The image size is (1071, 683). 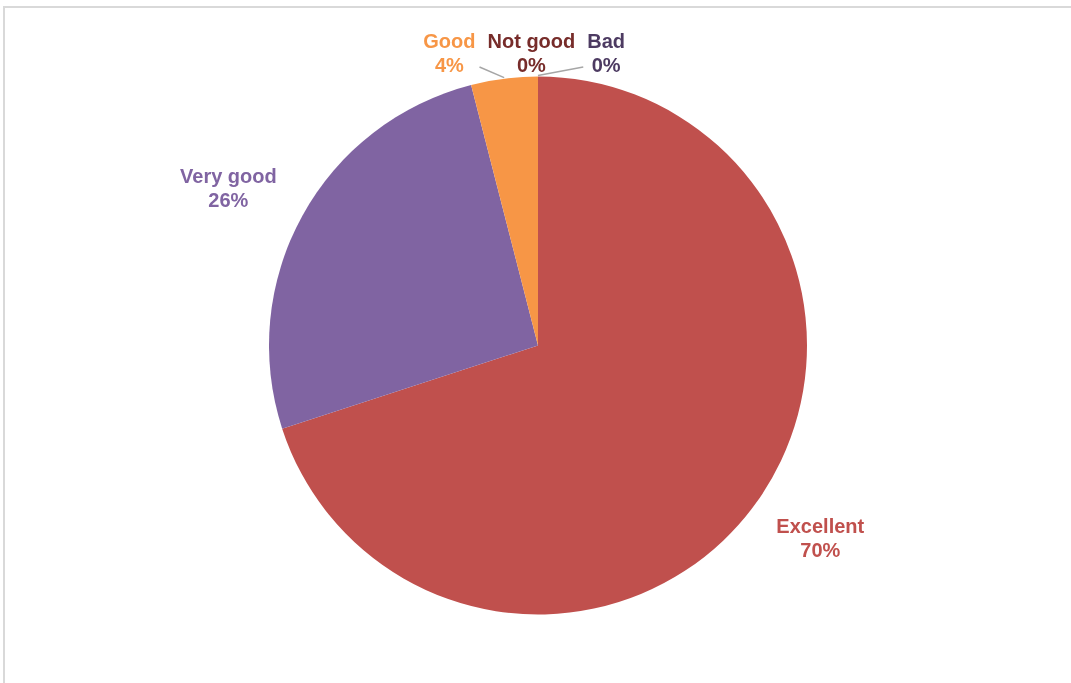 What do you see at coordinates (449, 41) in the screenshot?
I see `slice-label: Good` at bounding box center [449, 41].